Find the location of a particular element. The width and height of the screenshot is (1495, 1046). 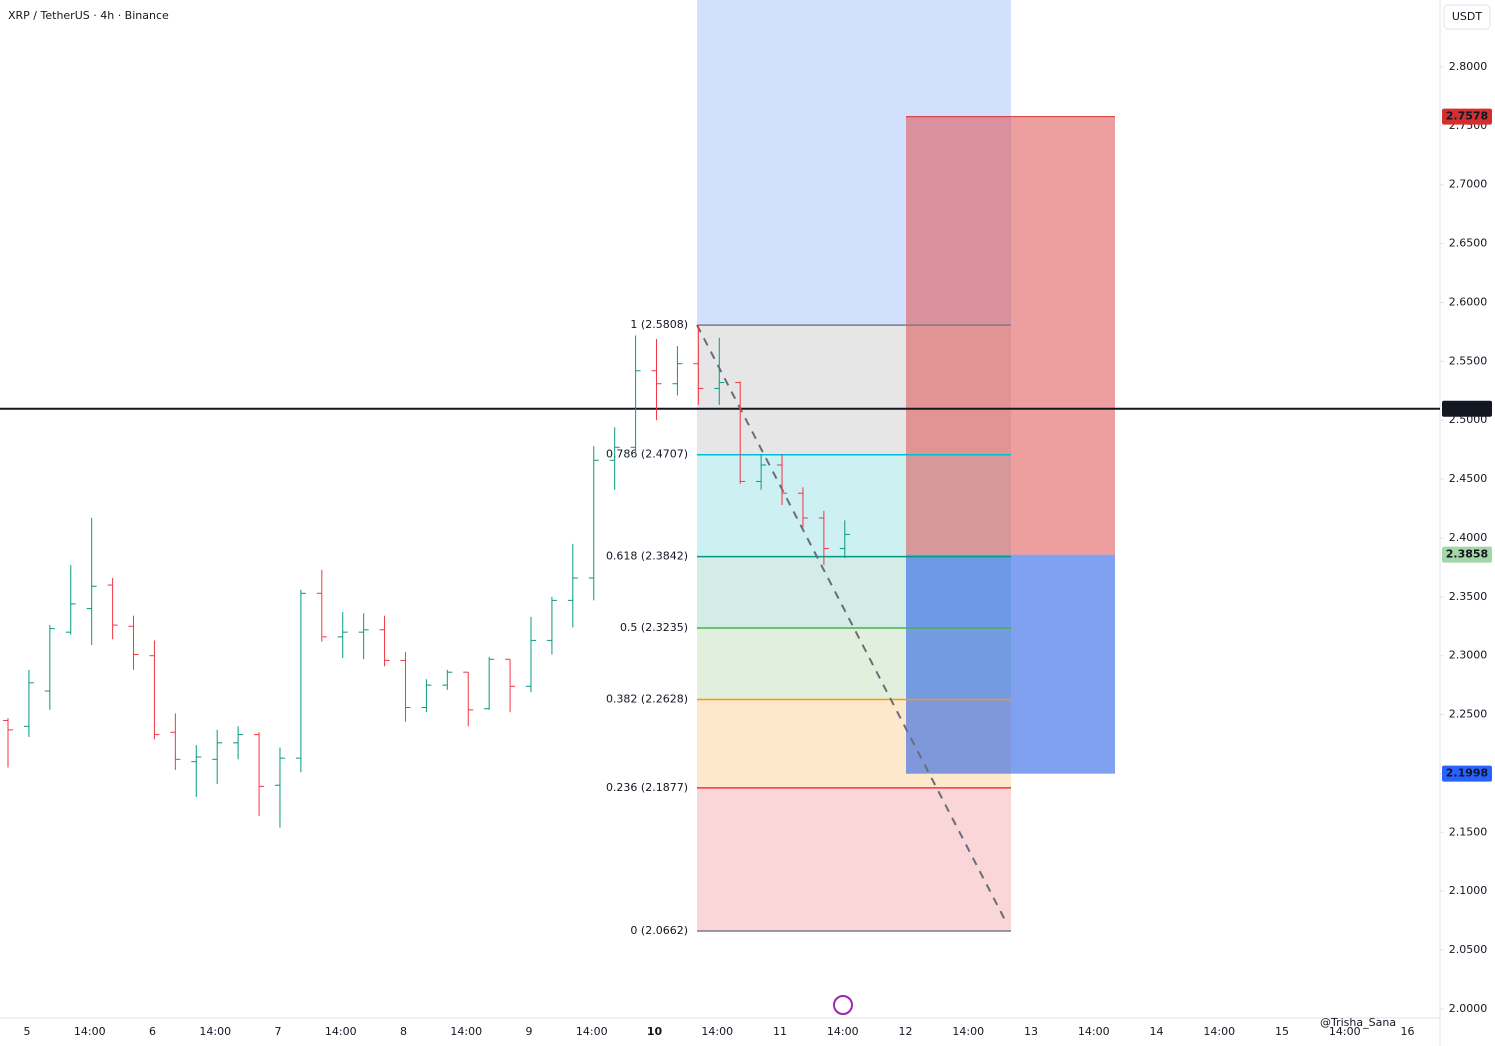

x-tick-label: 16 is located at coordinates (1408, 1031).